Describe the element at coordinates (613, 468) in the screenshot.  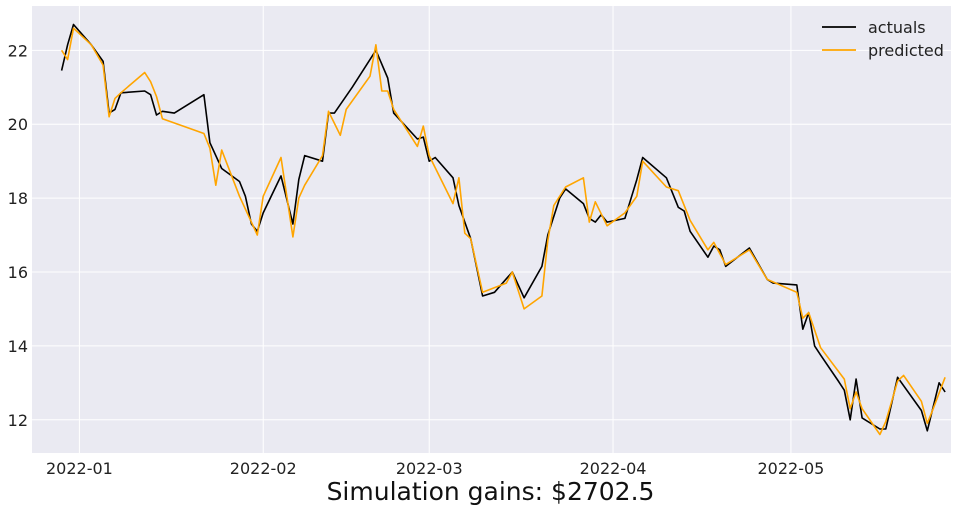
I see `x-tick-label: 2022-04` at that location.